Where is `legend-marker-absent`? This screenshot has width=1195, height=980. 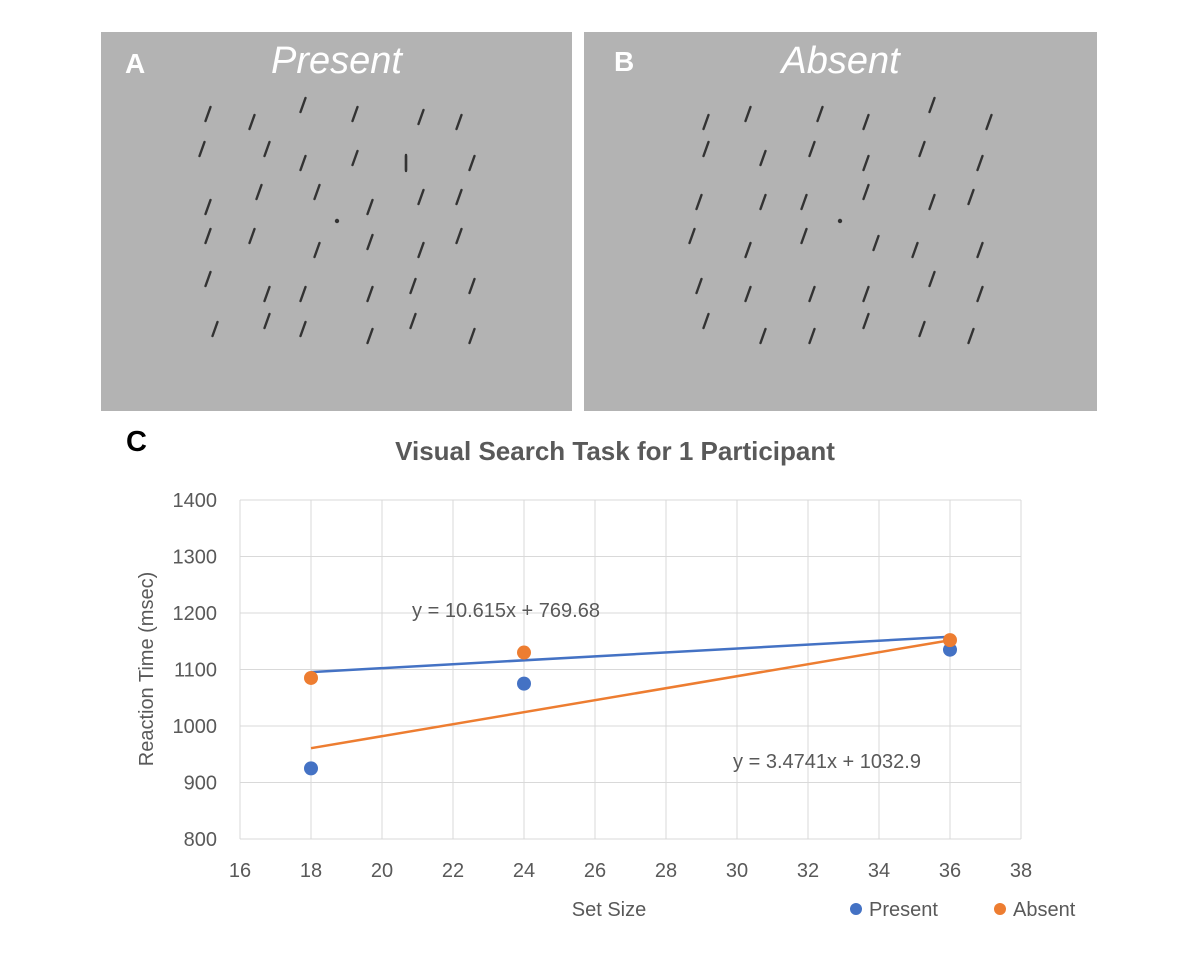
legend-marker-absent is located at coordinates (1000, 909).